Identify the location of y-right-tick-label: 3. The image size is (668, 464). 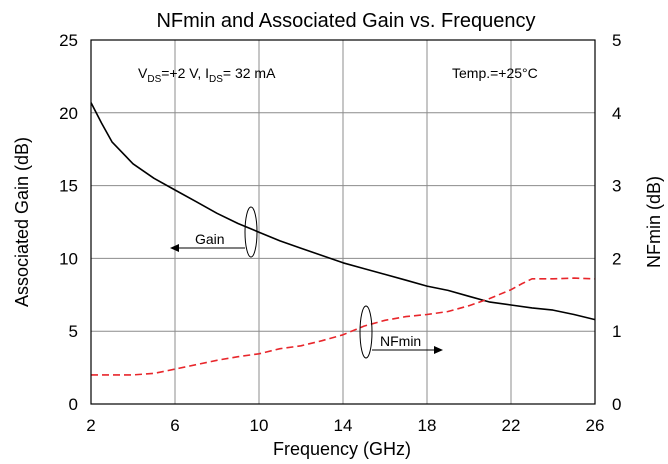
(616, 186).